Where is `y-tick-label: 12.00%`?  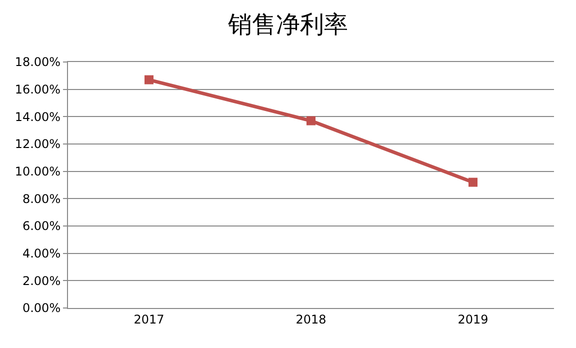
y-tick-label: 12.00% is located at coordinates (37, 144).